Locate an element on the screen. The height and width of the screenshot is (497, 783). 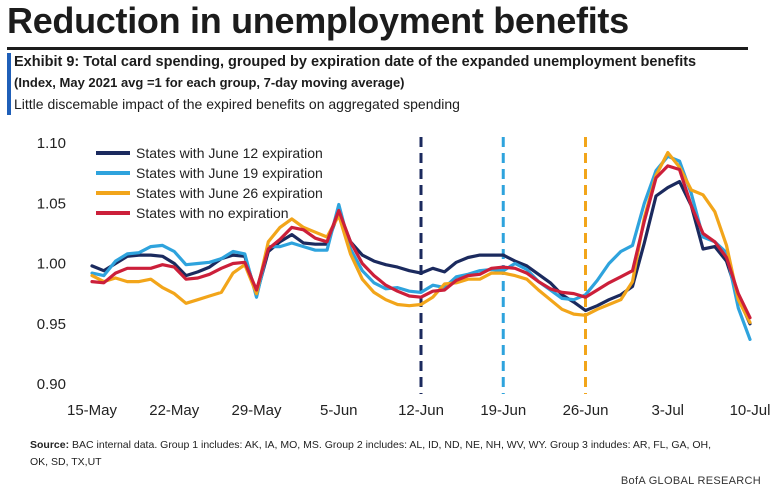
legend-label: States with June 12 expiration is located at coordinates (229, 153).